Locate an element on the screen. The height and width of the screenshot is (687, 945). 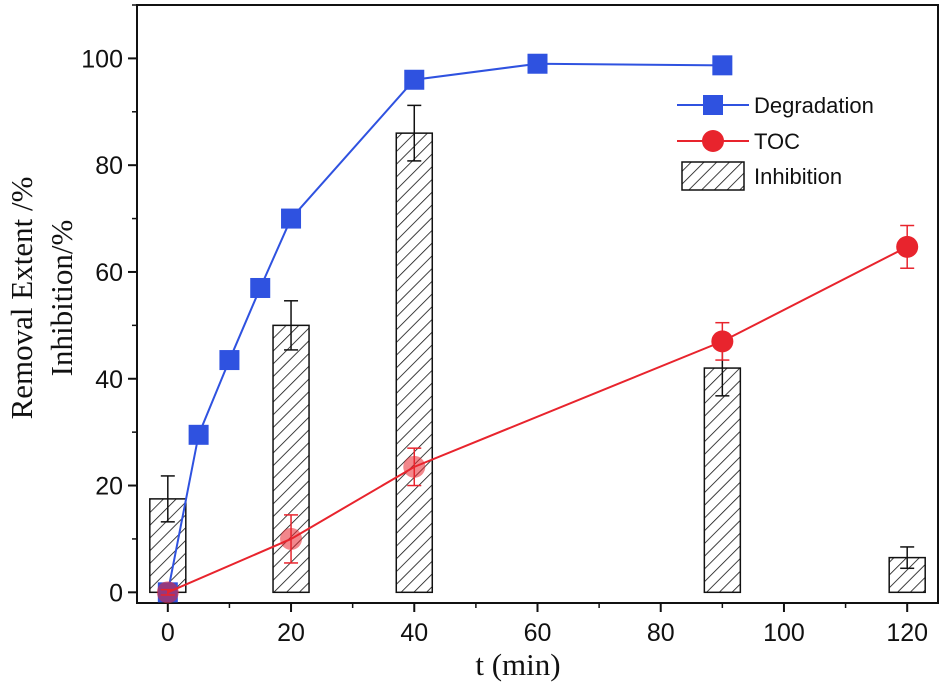
legend-square-marker is located at coordinates (713, 105).